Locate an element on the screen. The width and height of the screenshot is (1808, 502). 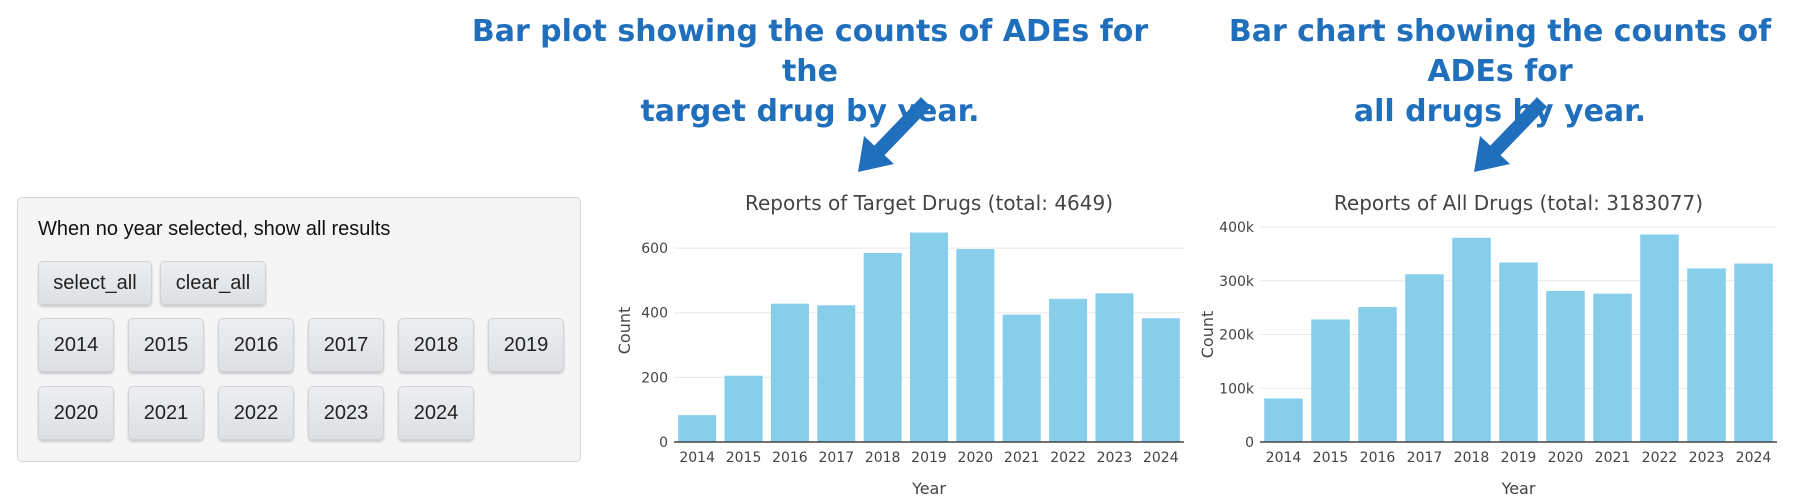
y-tick-label: 600 is located at coordinates (654, 249).